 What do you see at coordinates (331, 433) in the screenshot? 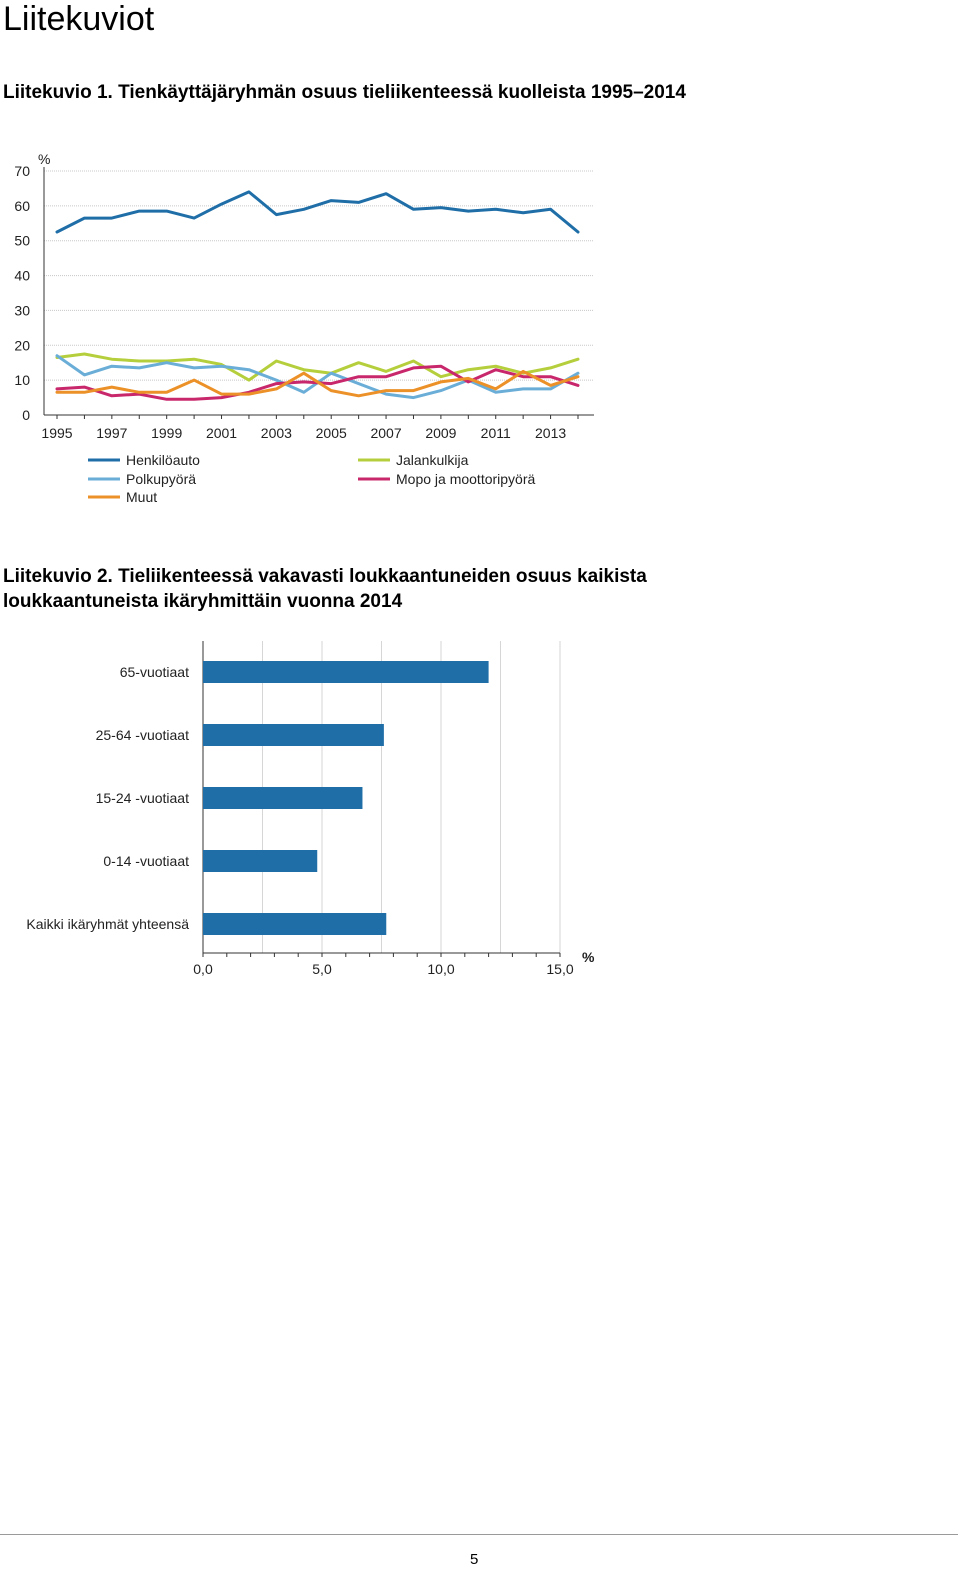
I see `x-tick-label: 2005` at bounding box center [331, 433].